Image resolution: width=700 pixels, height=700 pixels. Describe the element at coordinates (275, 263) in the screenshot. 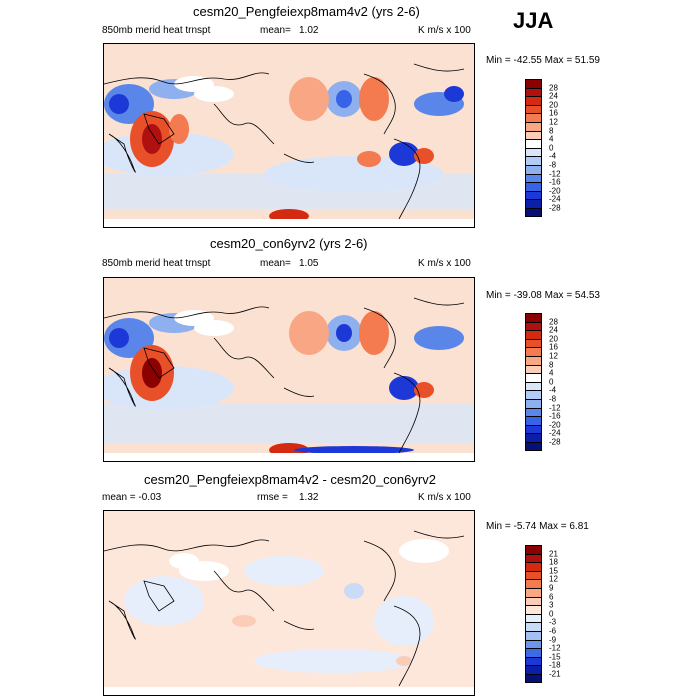

I see `panel2-mean-label: mean=` at that location.